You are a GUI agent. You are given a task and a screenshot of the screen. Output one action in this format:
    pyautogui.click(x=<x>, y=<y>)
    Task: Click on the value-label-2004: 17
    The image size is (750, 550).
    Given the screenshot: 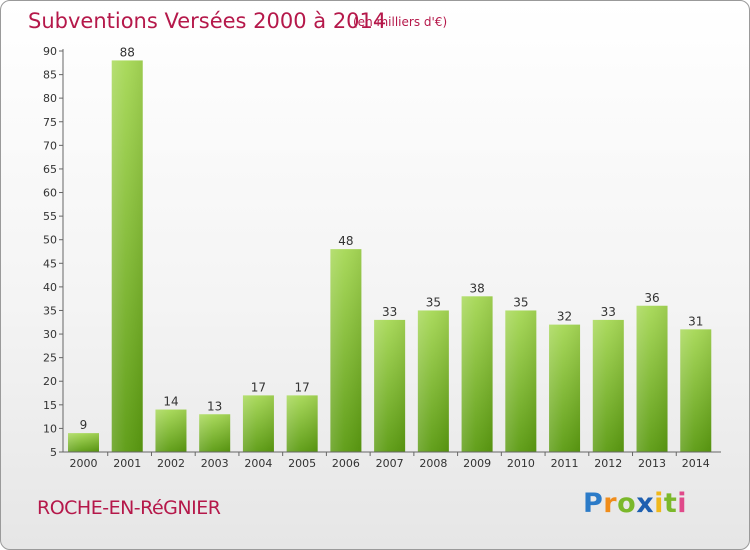 What is the action you would take?
    pyautogui.click(x=258, y=387)
    